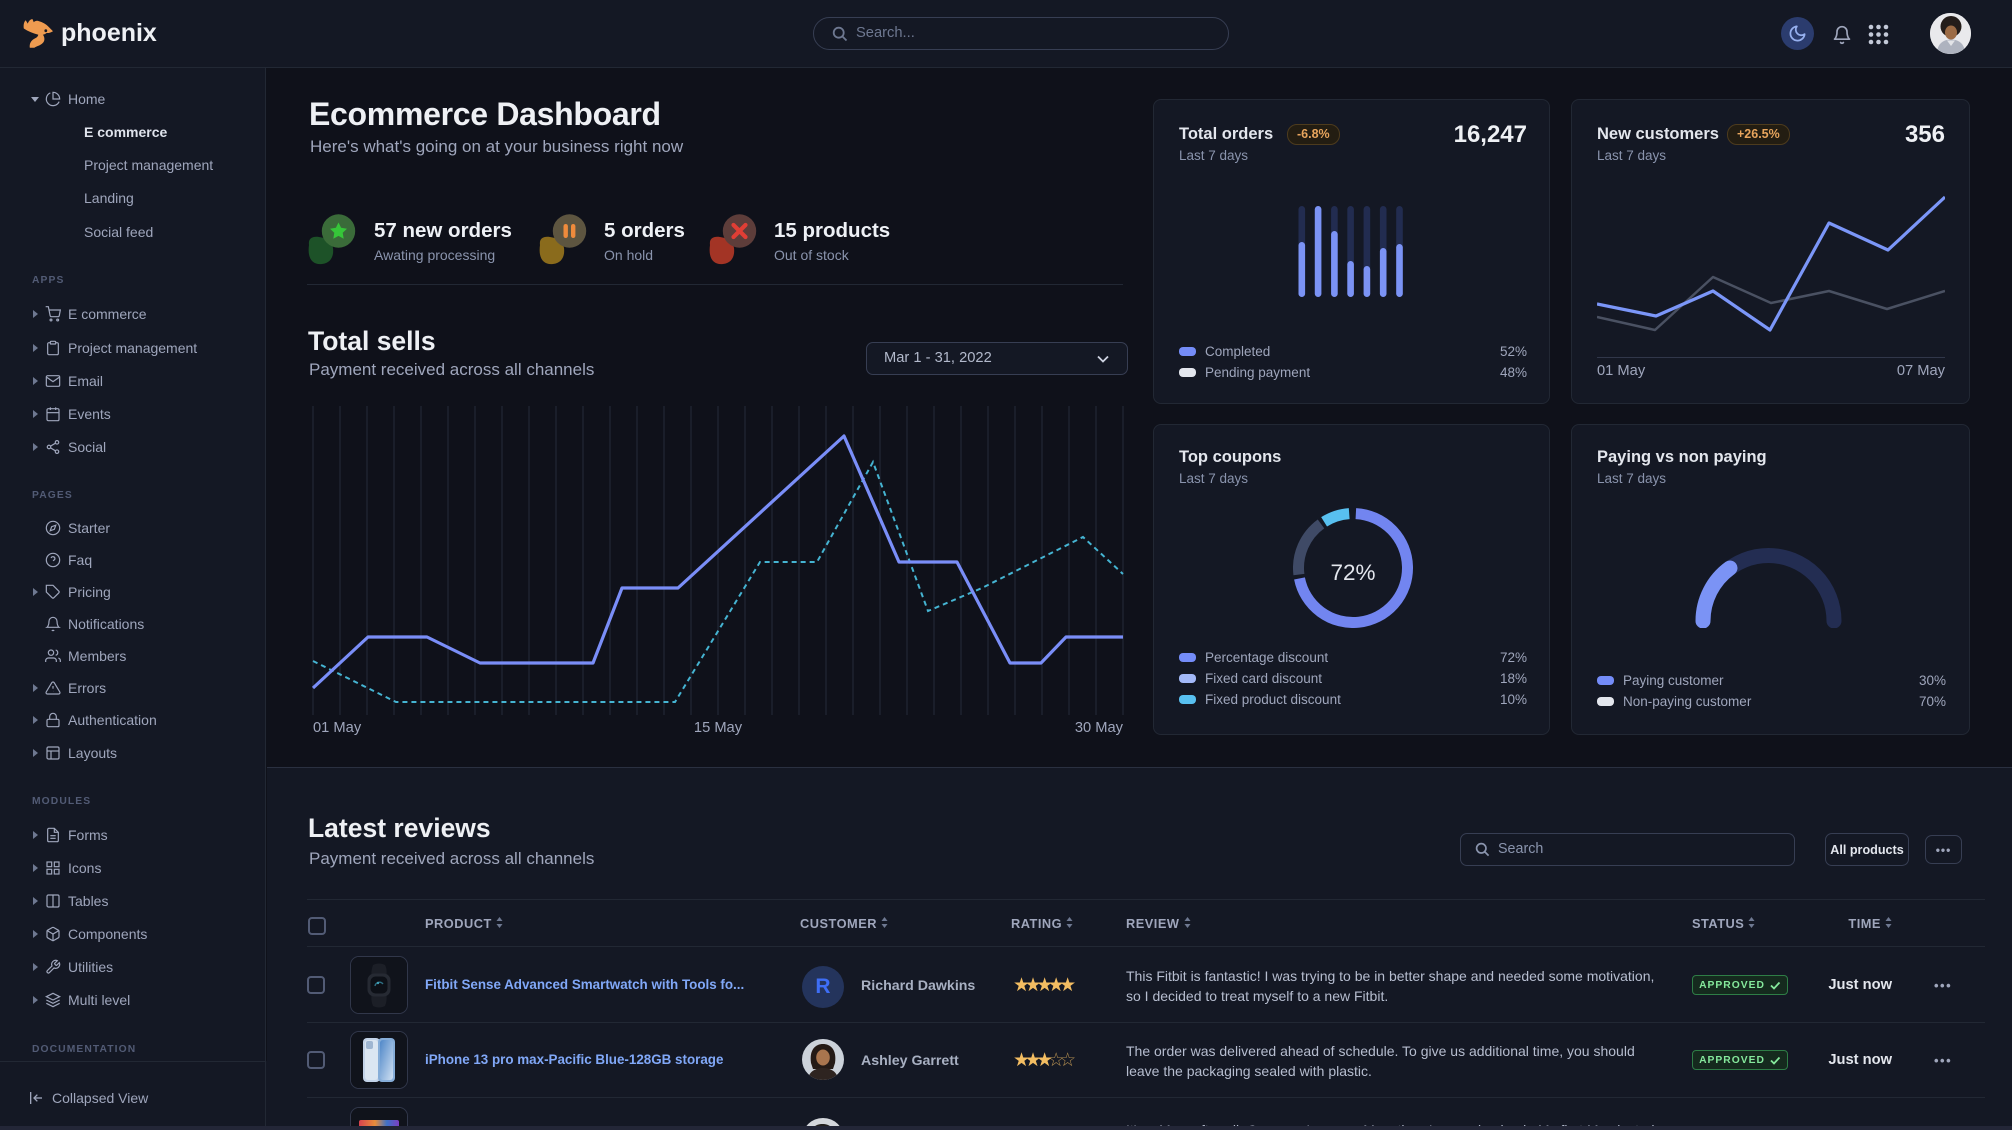 This screenshot has width=2012, height=1130. Describe the element at coordinates (1099, 728) in the screenshot. I see `svg-text: 30 May` at that location.